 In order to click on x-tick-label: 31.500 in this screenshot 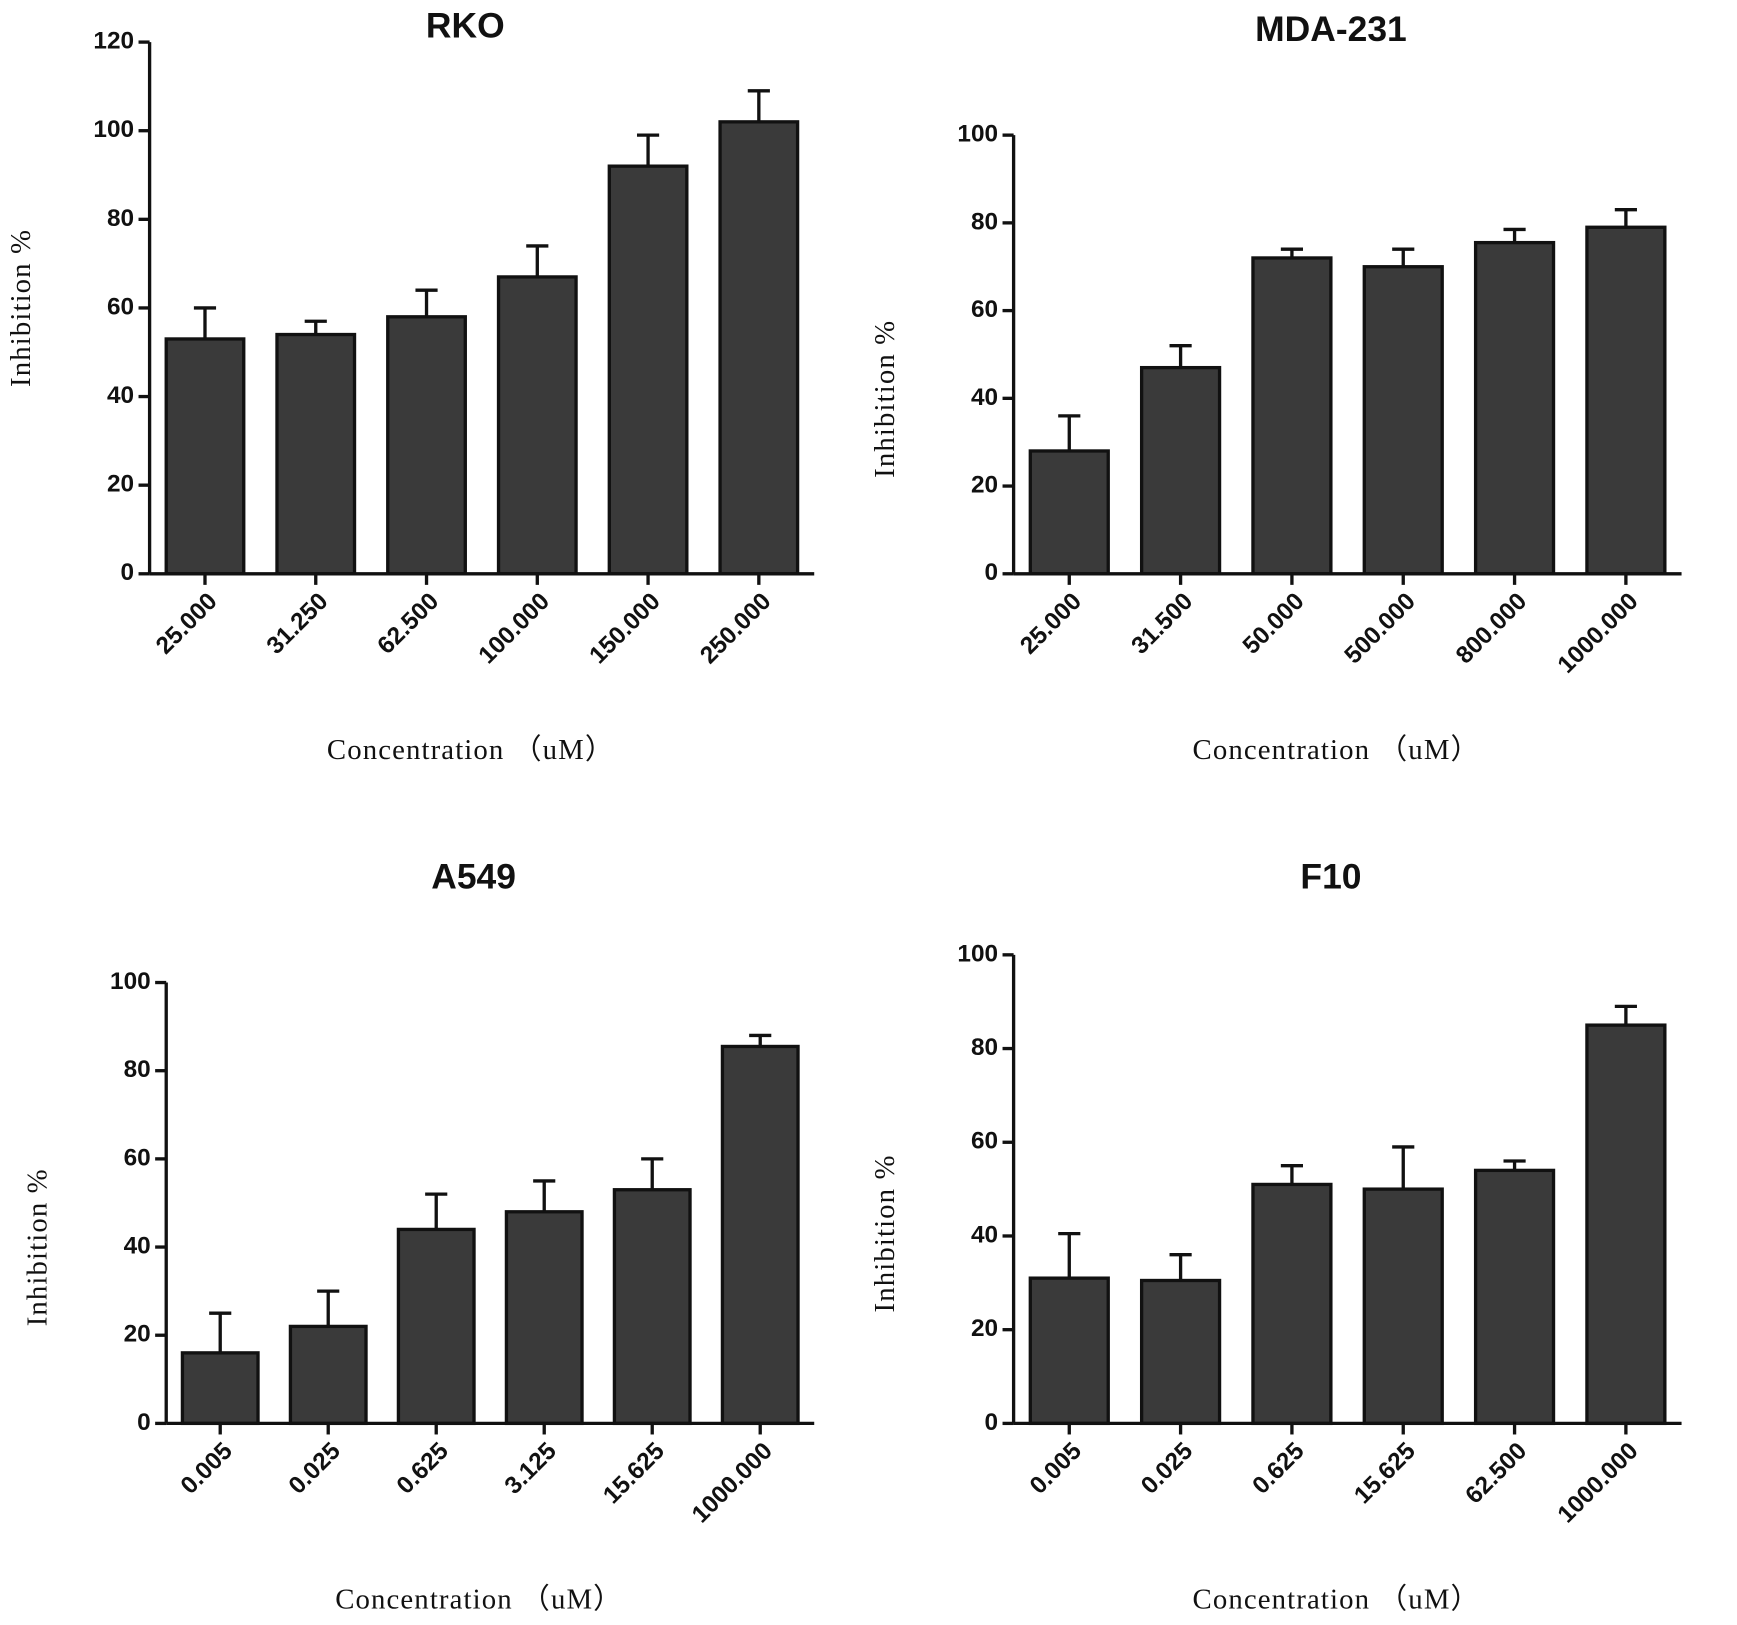, I will do `click(1162, 624)`.